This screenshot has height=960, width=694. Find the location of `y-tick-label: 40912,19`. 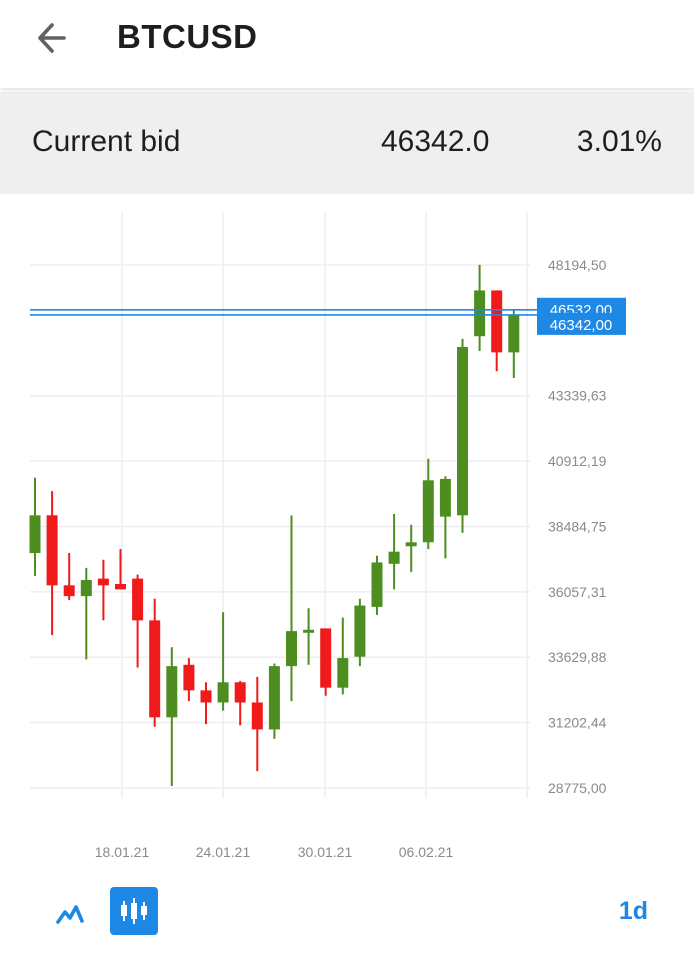

y-tick-label: 40912,19 is located at coordinates (577, 461).